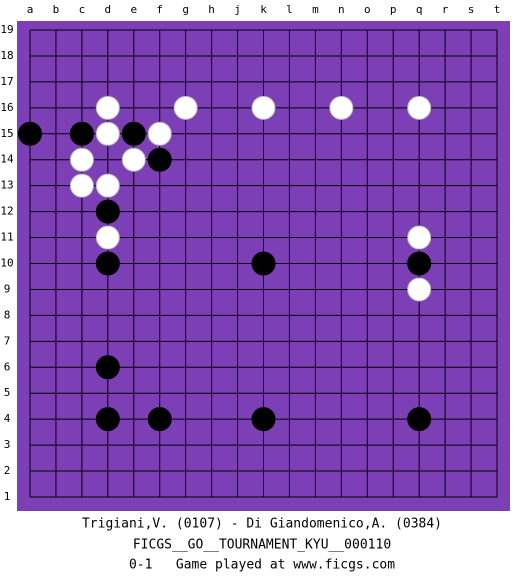 The width and height of the screenshot is (525, 579). Describe the element at coordinates (419, 9) in the screenshot. I see `column-label: q` at that location.